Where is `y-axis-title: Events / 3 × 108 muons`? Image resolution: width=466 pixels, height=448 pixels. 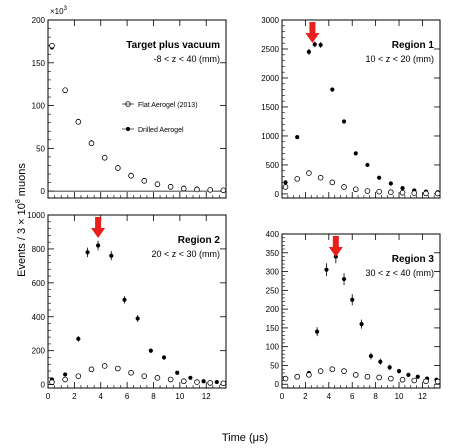
y-axis-title: Events / 3 × 108 muons is located at coordinates (21, 220).